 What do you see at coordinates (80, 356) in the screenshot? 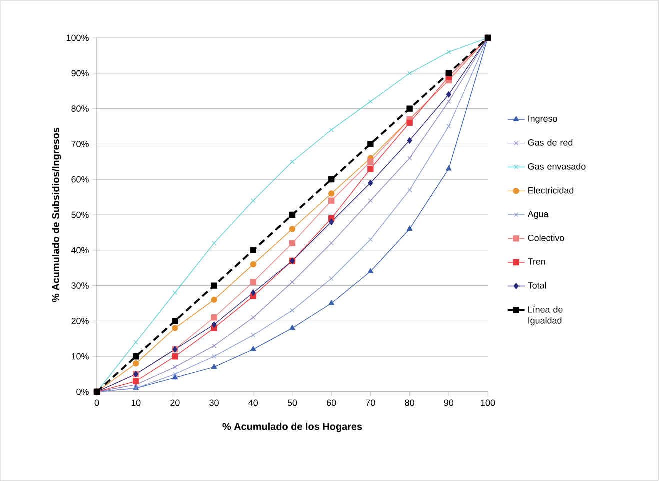
I see `y-tick-label: 10%` at bounding box center [80, 356].